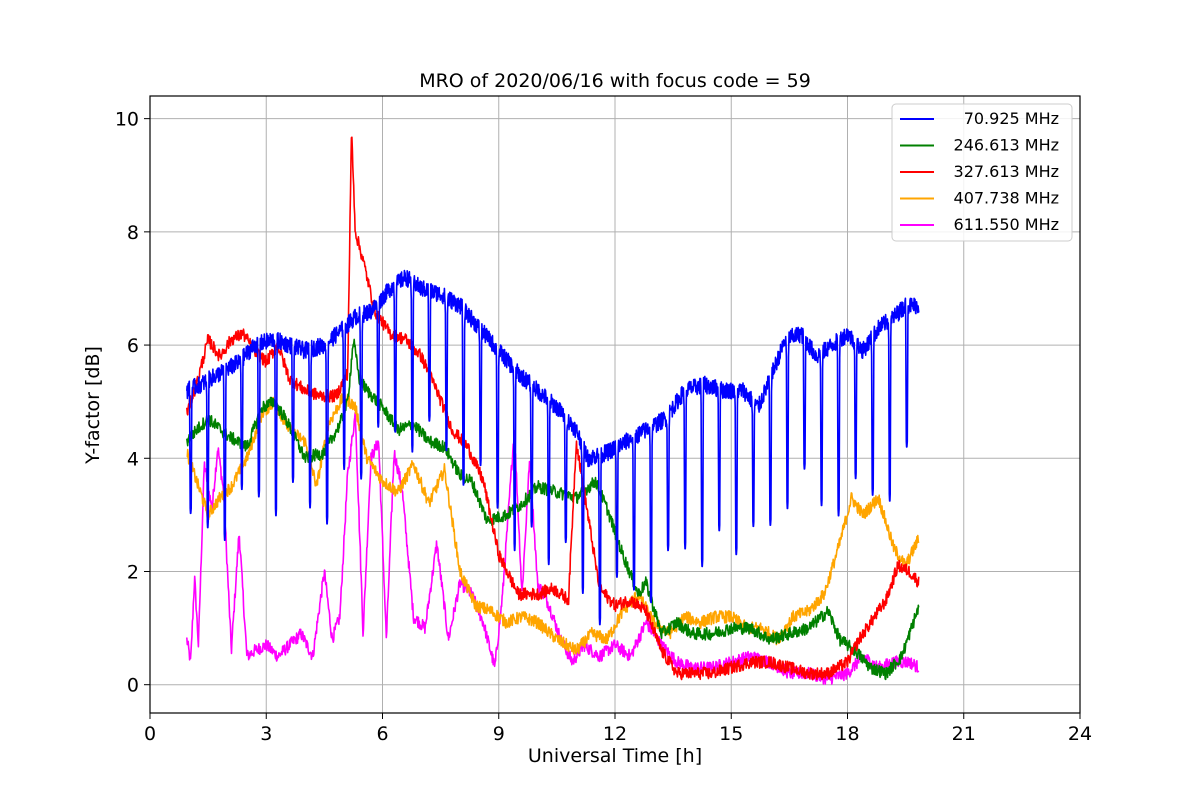  I want to click on y-axis-label: Y-factor [dB], so click(93, 405).